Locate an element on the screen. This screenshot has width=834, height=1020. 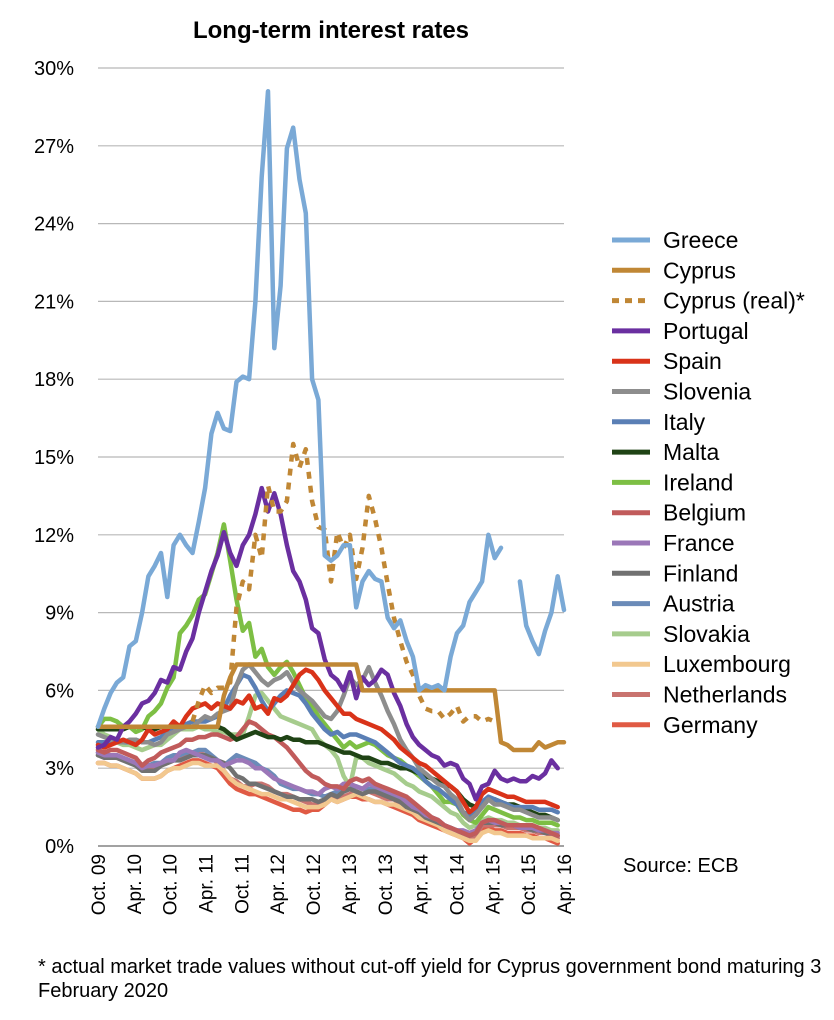
x-tick-label: Oct. 09 is located at coordinates (99, 884).